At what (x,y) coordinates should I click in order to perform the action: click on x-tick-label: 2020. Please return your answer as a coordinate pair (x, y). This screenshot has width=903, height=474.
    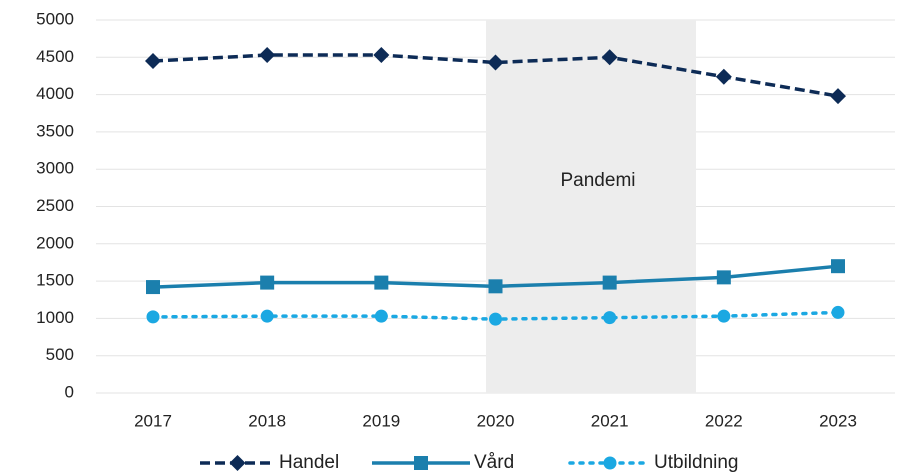
    Looking at the image, I should click on (496, 420).